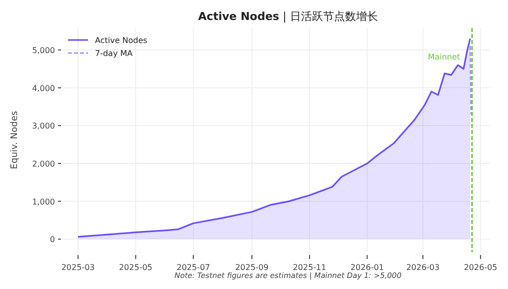 The height and width of the screenshot is (289, 508). What do you see at coordinates (43, 126) in the screenshot?
I see `y-tick-label: 3,000` at bounding box center [43, 126].